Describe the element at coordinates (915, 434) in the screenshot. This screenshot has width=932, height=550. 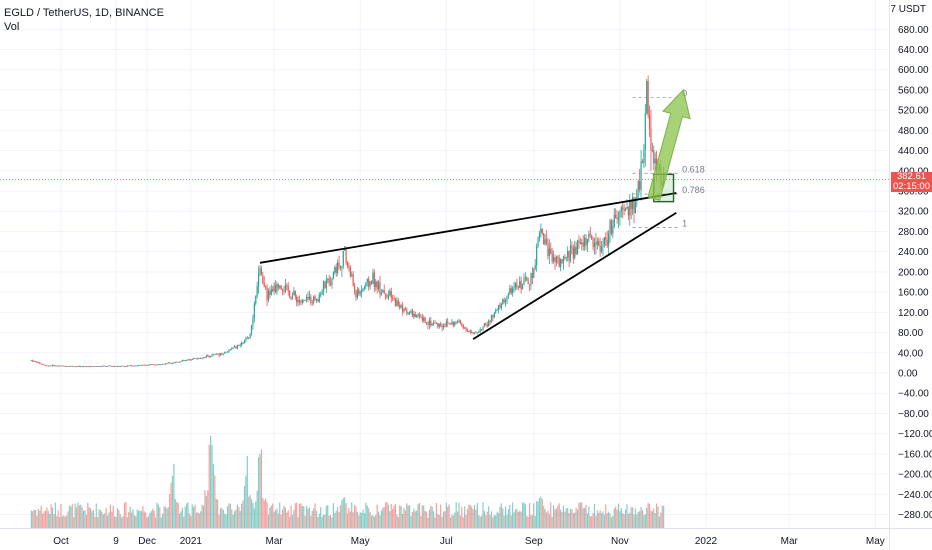
I see `price-tick-label: −120.00` at that location.